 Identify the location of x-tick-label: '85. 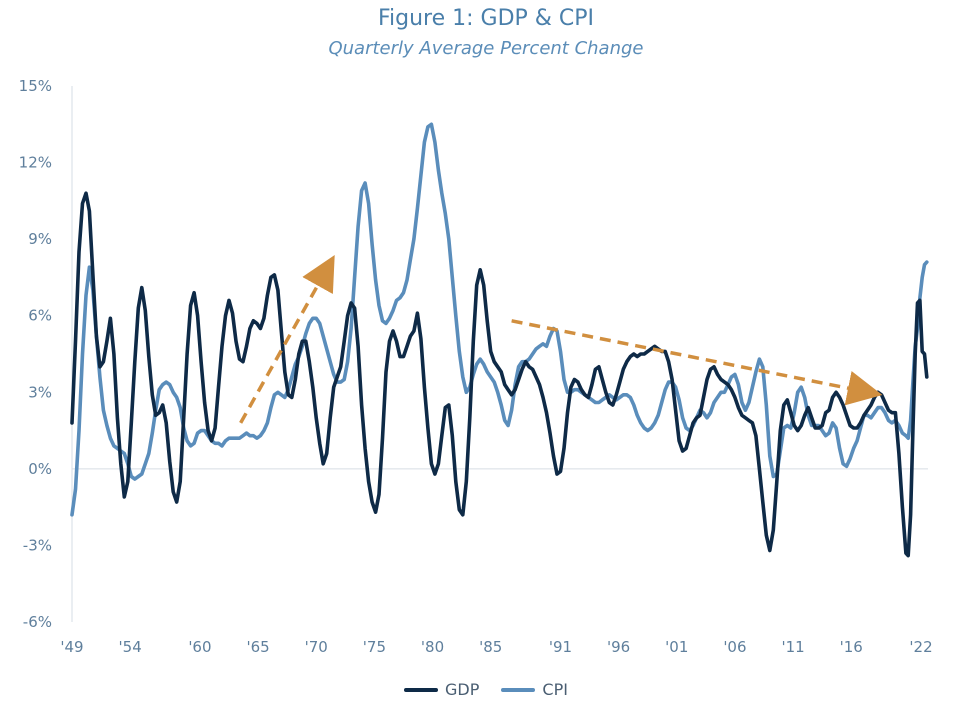
(490, 647).